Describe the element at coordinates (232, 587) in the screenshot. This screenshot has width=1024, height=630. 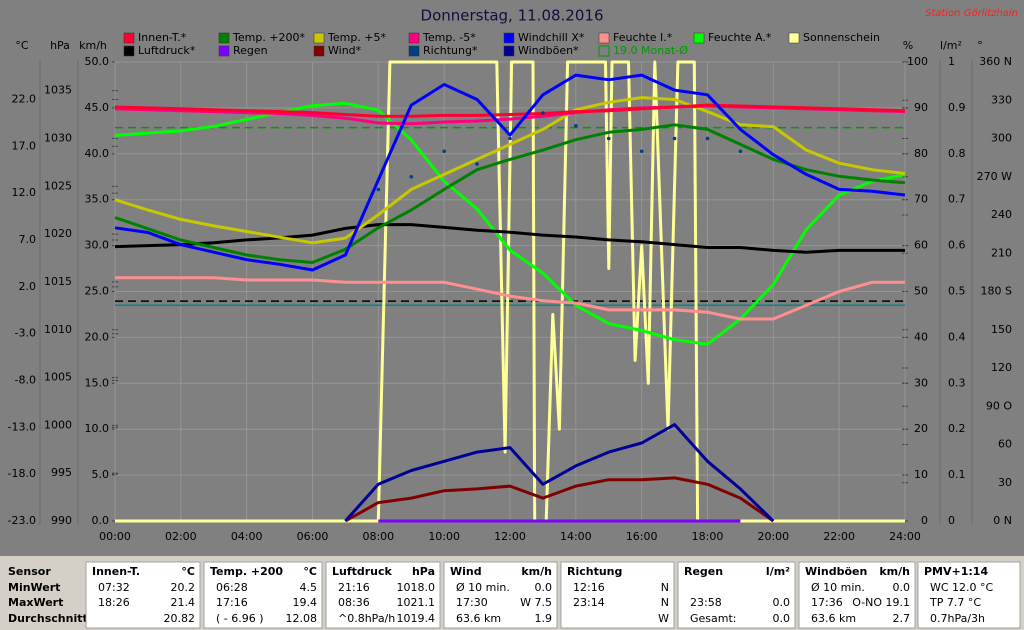
I see `table-value: 06:28` at that location.